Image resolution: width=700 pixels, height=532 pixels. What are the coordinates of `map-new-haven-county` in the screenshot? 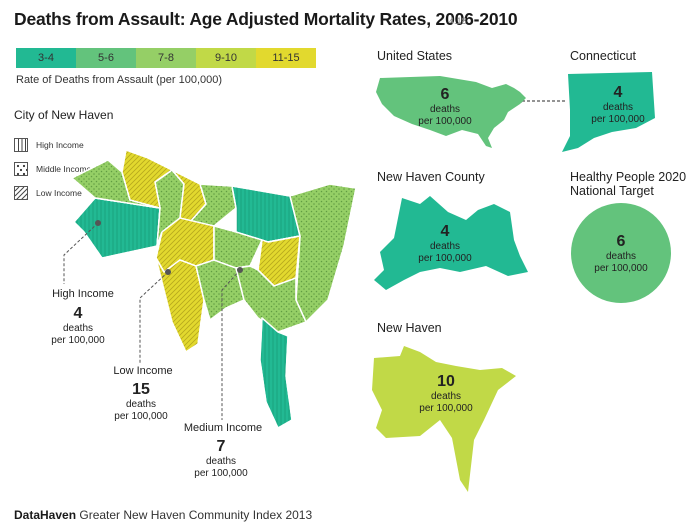 It's located at (451, 243).